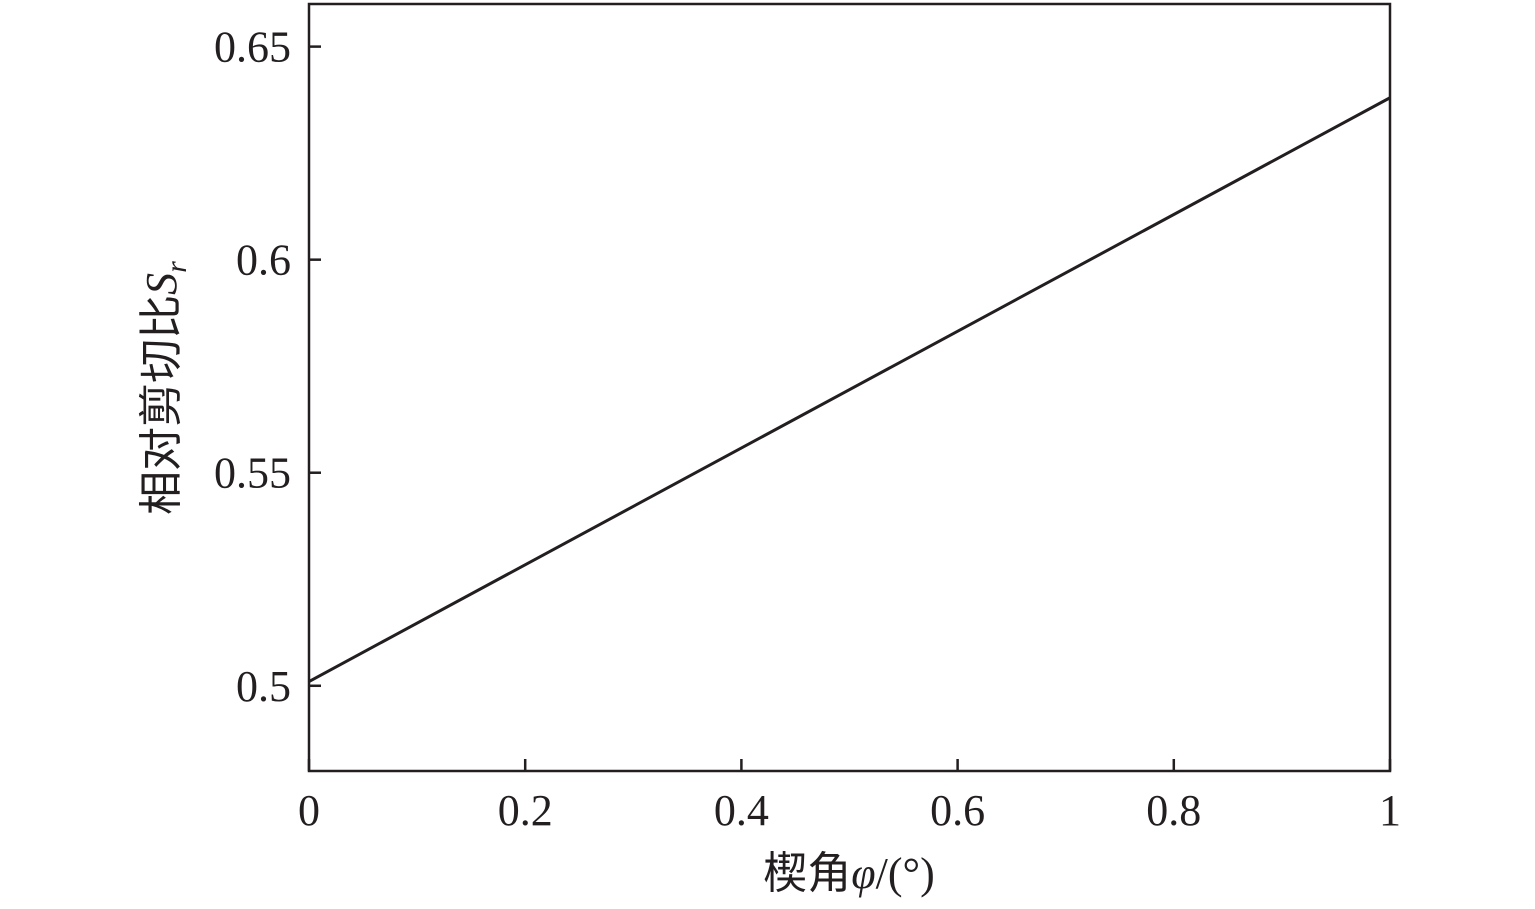 This screenshot has width=1535, height=909. Describe the element at coordinates (176, 267) in the screenshot. I see `y-axis-label-subscript: r` at that location.